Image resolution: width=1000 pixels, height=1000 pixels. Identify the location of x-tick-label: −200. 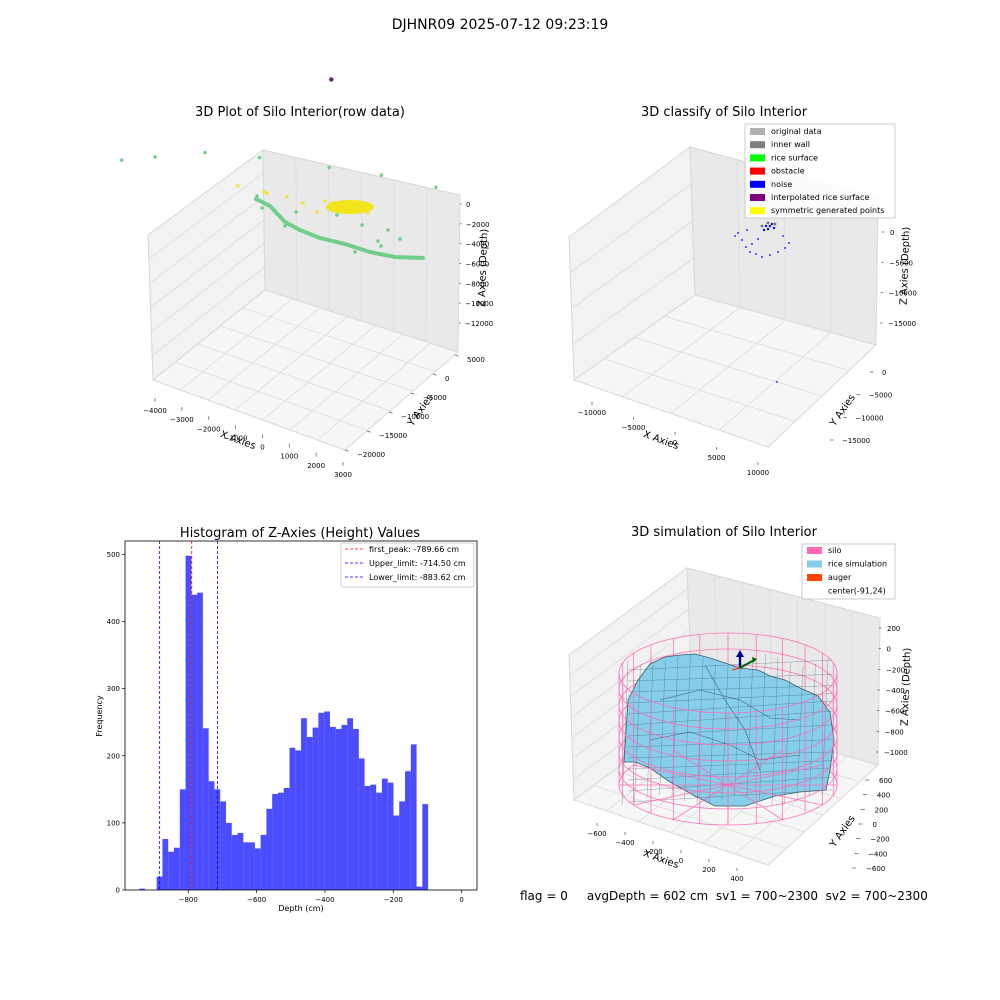
(393, 900).